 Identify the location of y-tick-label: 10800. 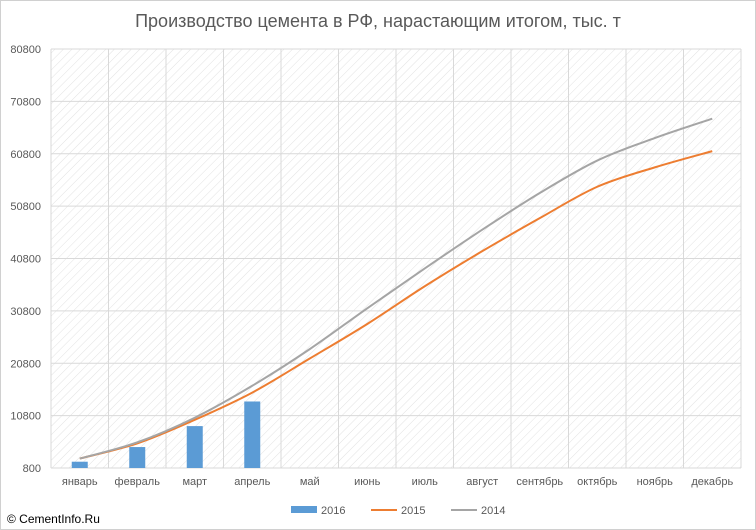
(25, 417).